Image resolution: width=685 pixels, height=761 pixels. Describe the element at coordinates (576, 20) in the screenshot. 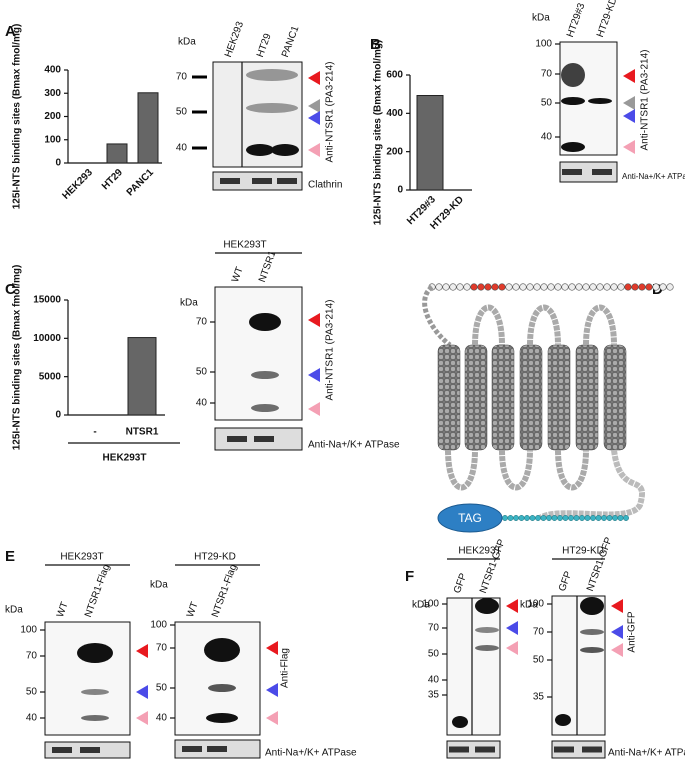

I see `lane-label: HT29#3` at that location.